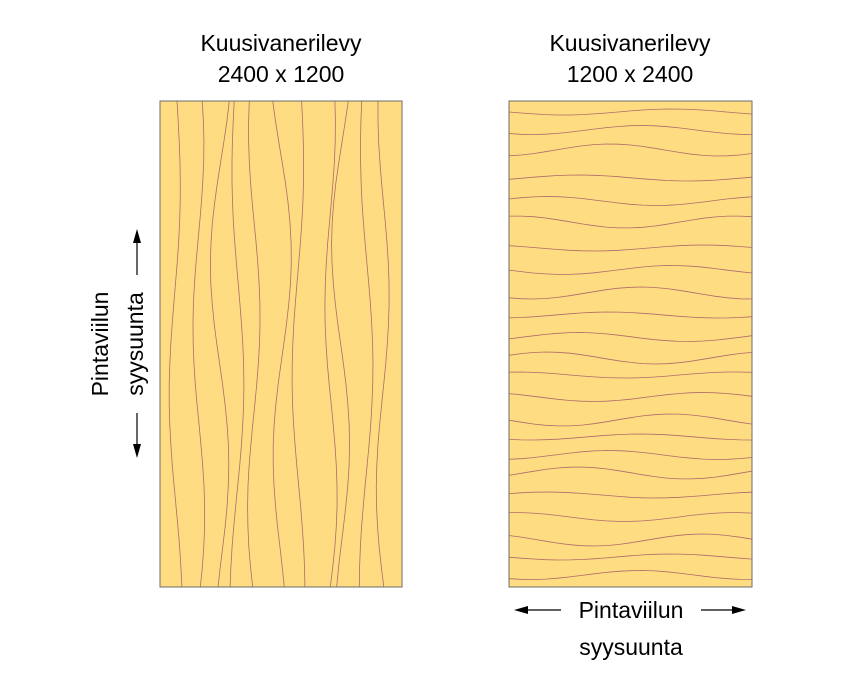  Describe the element at coordinates (630, 74) in the screenshot. I see `right-panel-size: 1200 x 2400` at that location.